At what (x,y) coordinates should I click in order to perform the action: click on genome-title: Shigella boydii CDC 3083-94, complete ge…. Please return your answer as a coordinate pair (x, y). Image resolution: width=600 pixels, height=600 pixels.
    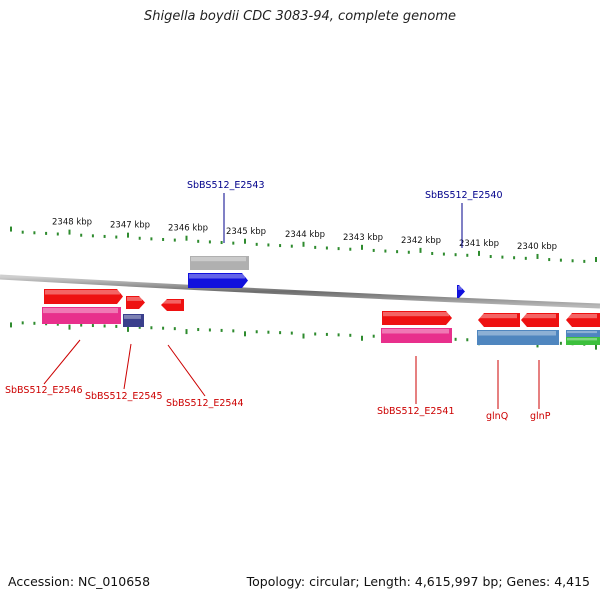
    Looking at the image, I should click on (300, 16).